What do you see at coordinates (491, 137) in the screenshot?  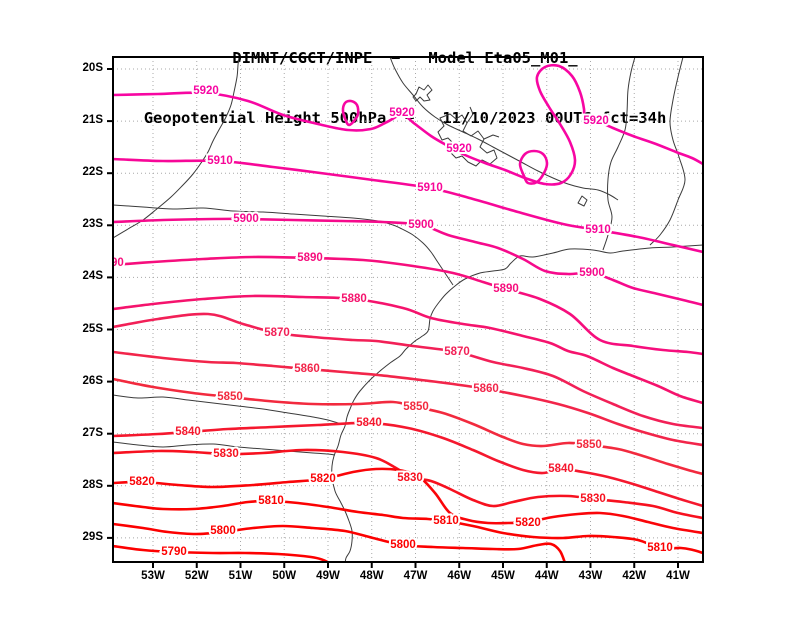 I see `reservoir-branch-b` at bounding box center [491, 137].